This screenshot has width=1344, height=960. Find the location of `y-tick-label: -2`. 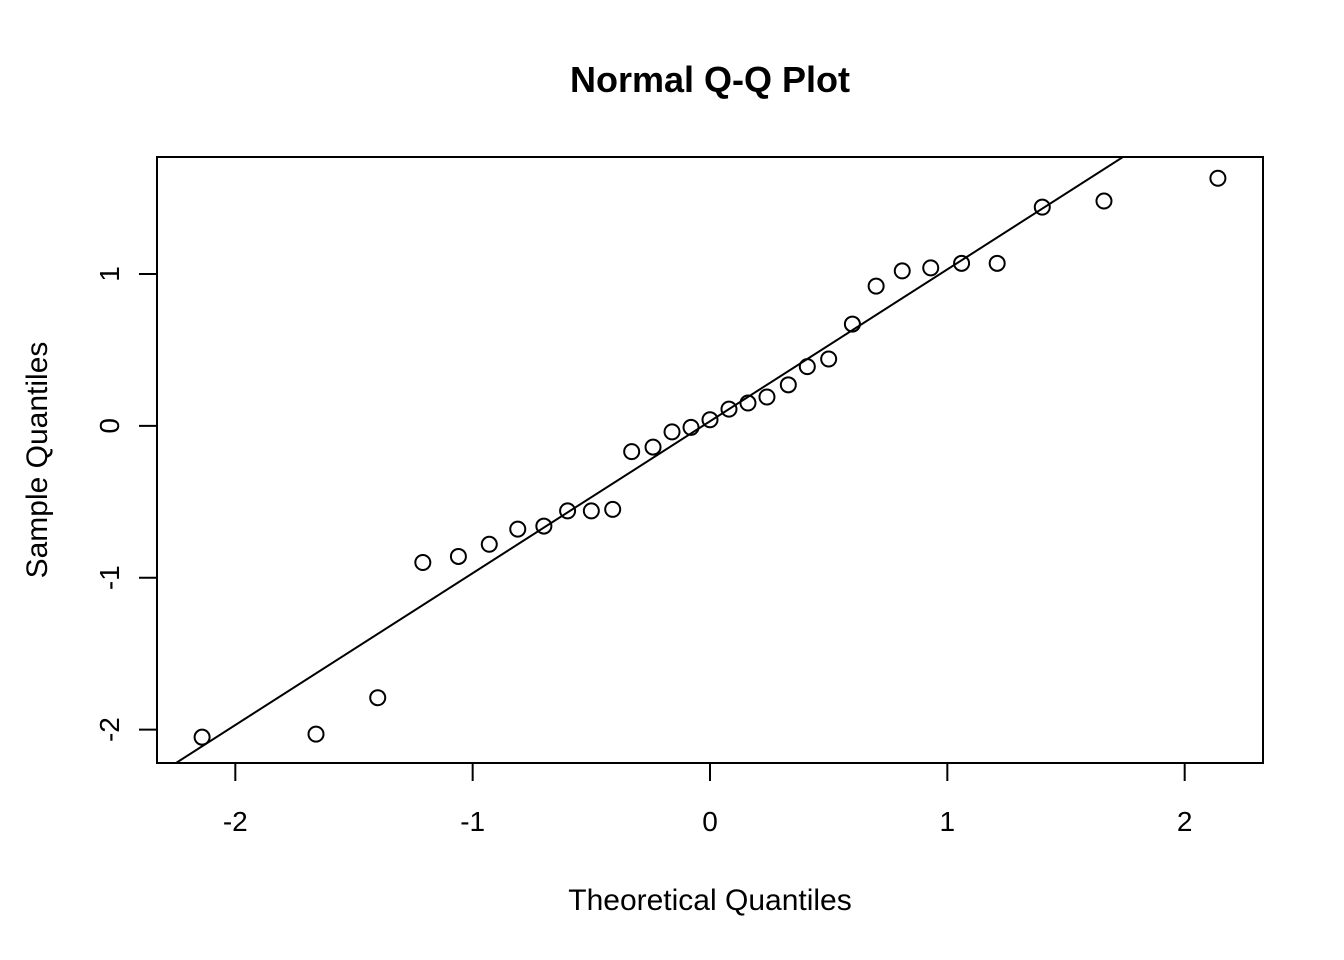

y-tick-label: -2 is located at coordinates (109, 729).